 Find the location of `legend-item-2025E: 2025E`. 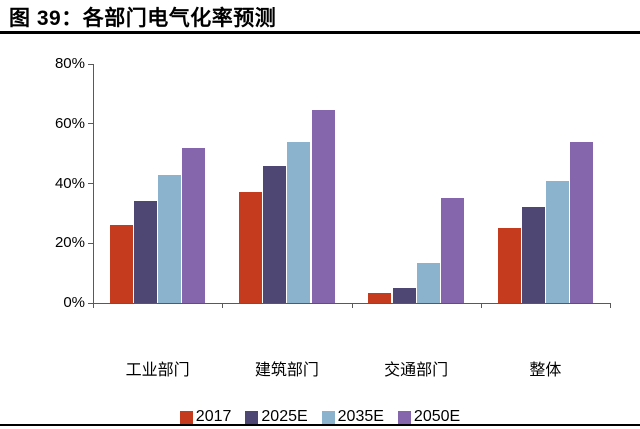

legend-item-2025E: 2025E is located at coordinates (276, 416).